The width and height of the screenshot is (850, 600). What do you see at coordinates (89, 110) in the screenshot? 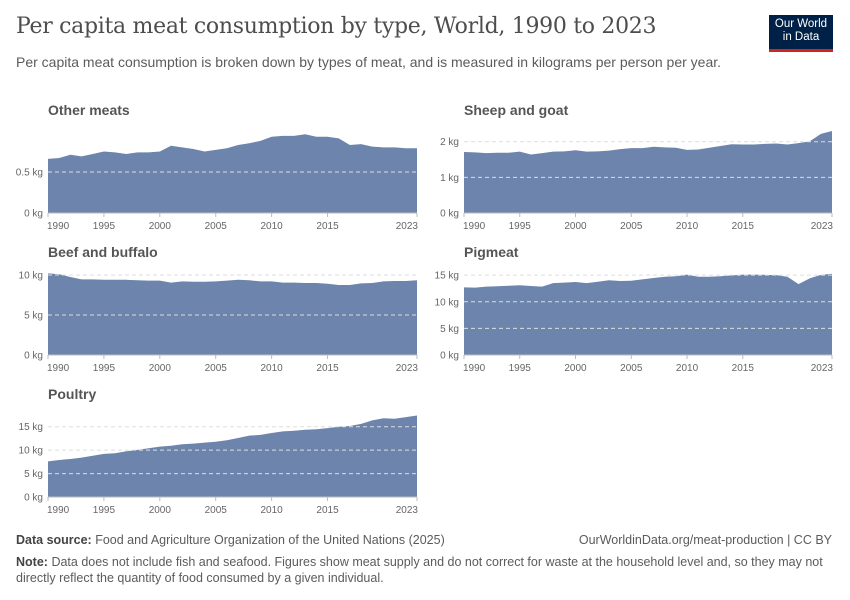
I see `panel-title-other-meats: Other meats` at bounding box center [89, 110].